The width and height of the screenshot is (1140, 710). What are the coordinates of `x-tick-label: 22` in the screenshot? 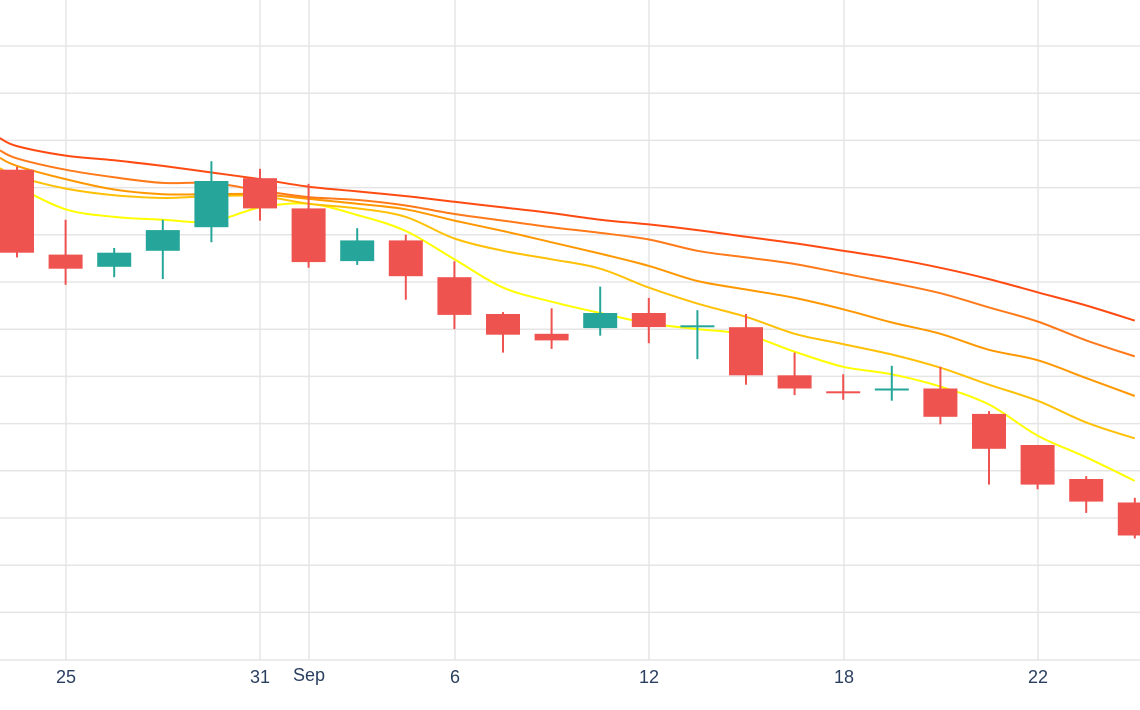 It's located at (1038, 677).